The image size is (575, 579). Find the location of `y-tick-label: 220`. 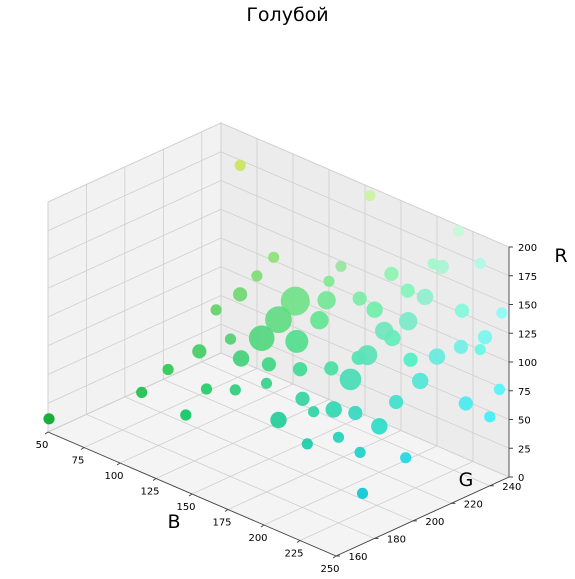

y-tick-label: 220 is located at coordinates (473, 504).